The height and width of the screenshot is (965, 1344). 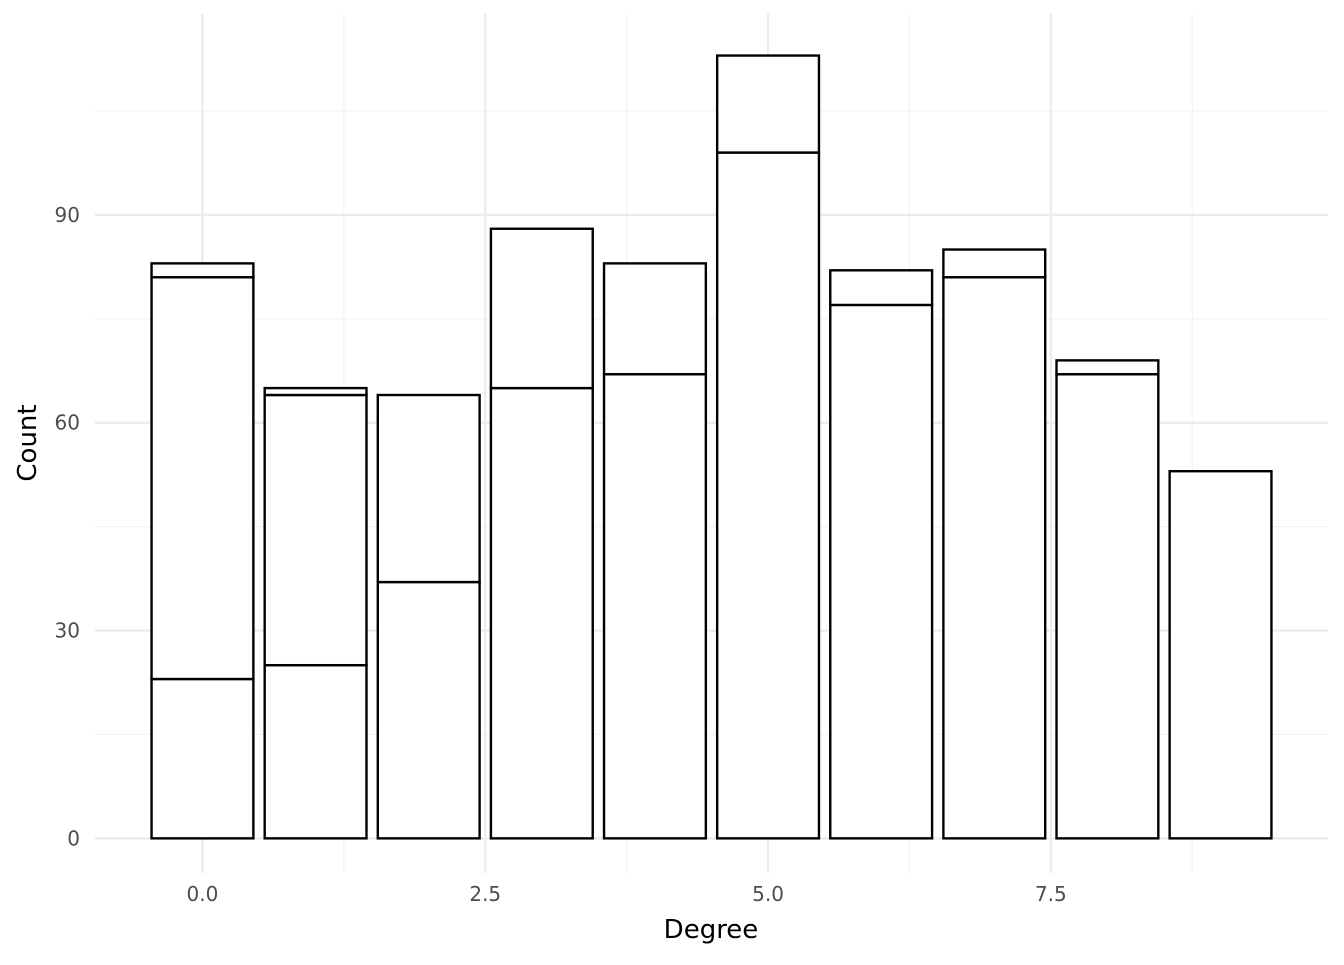 I want to click on x-axis-title: Degree, so click(x=711, y=930).